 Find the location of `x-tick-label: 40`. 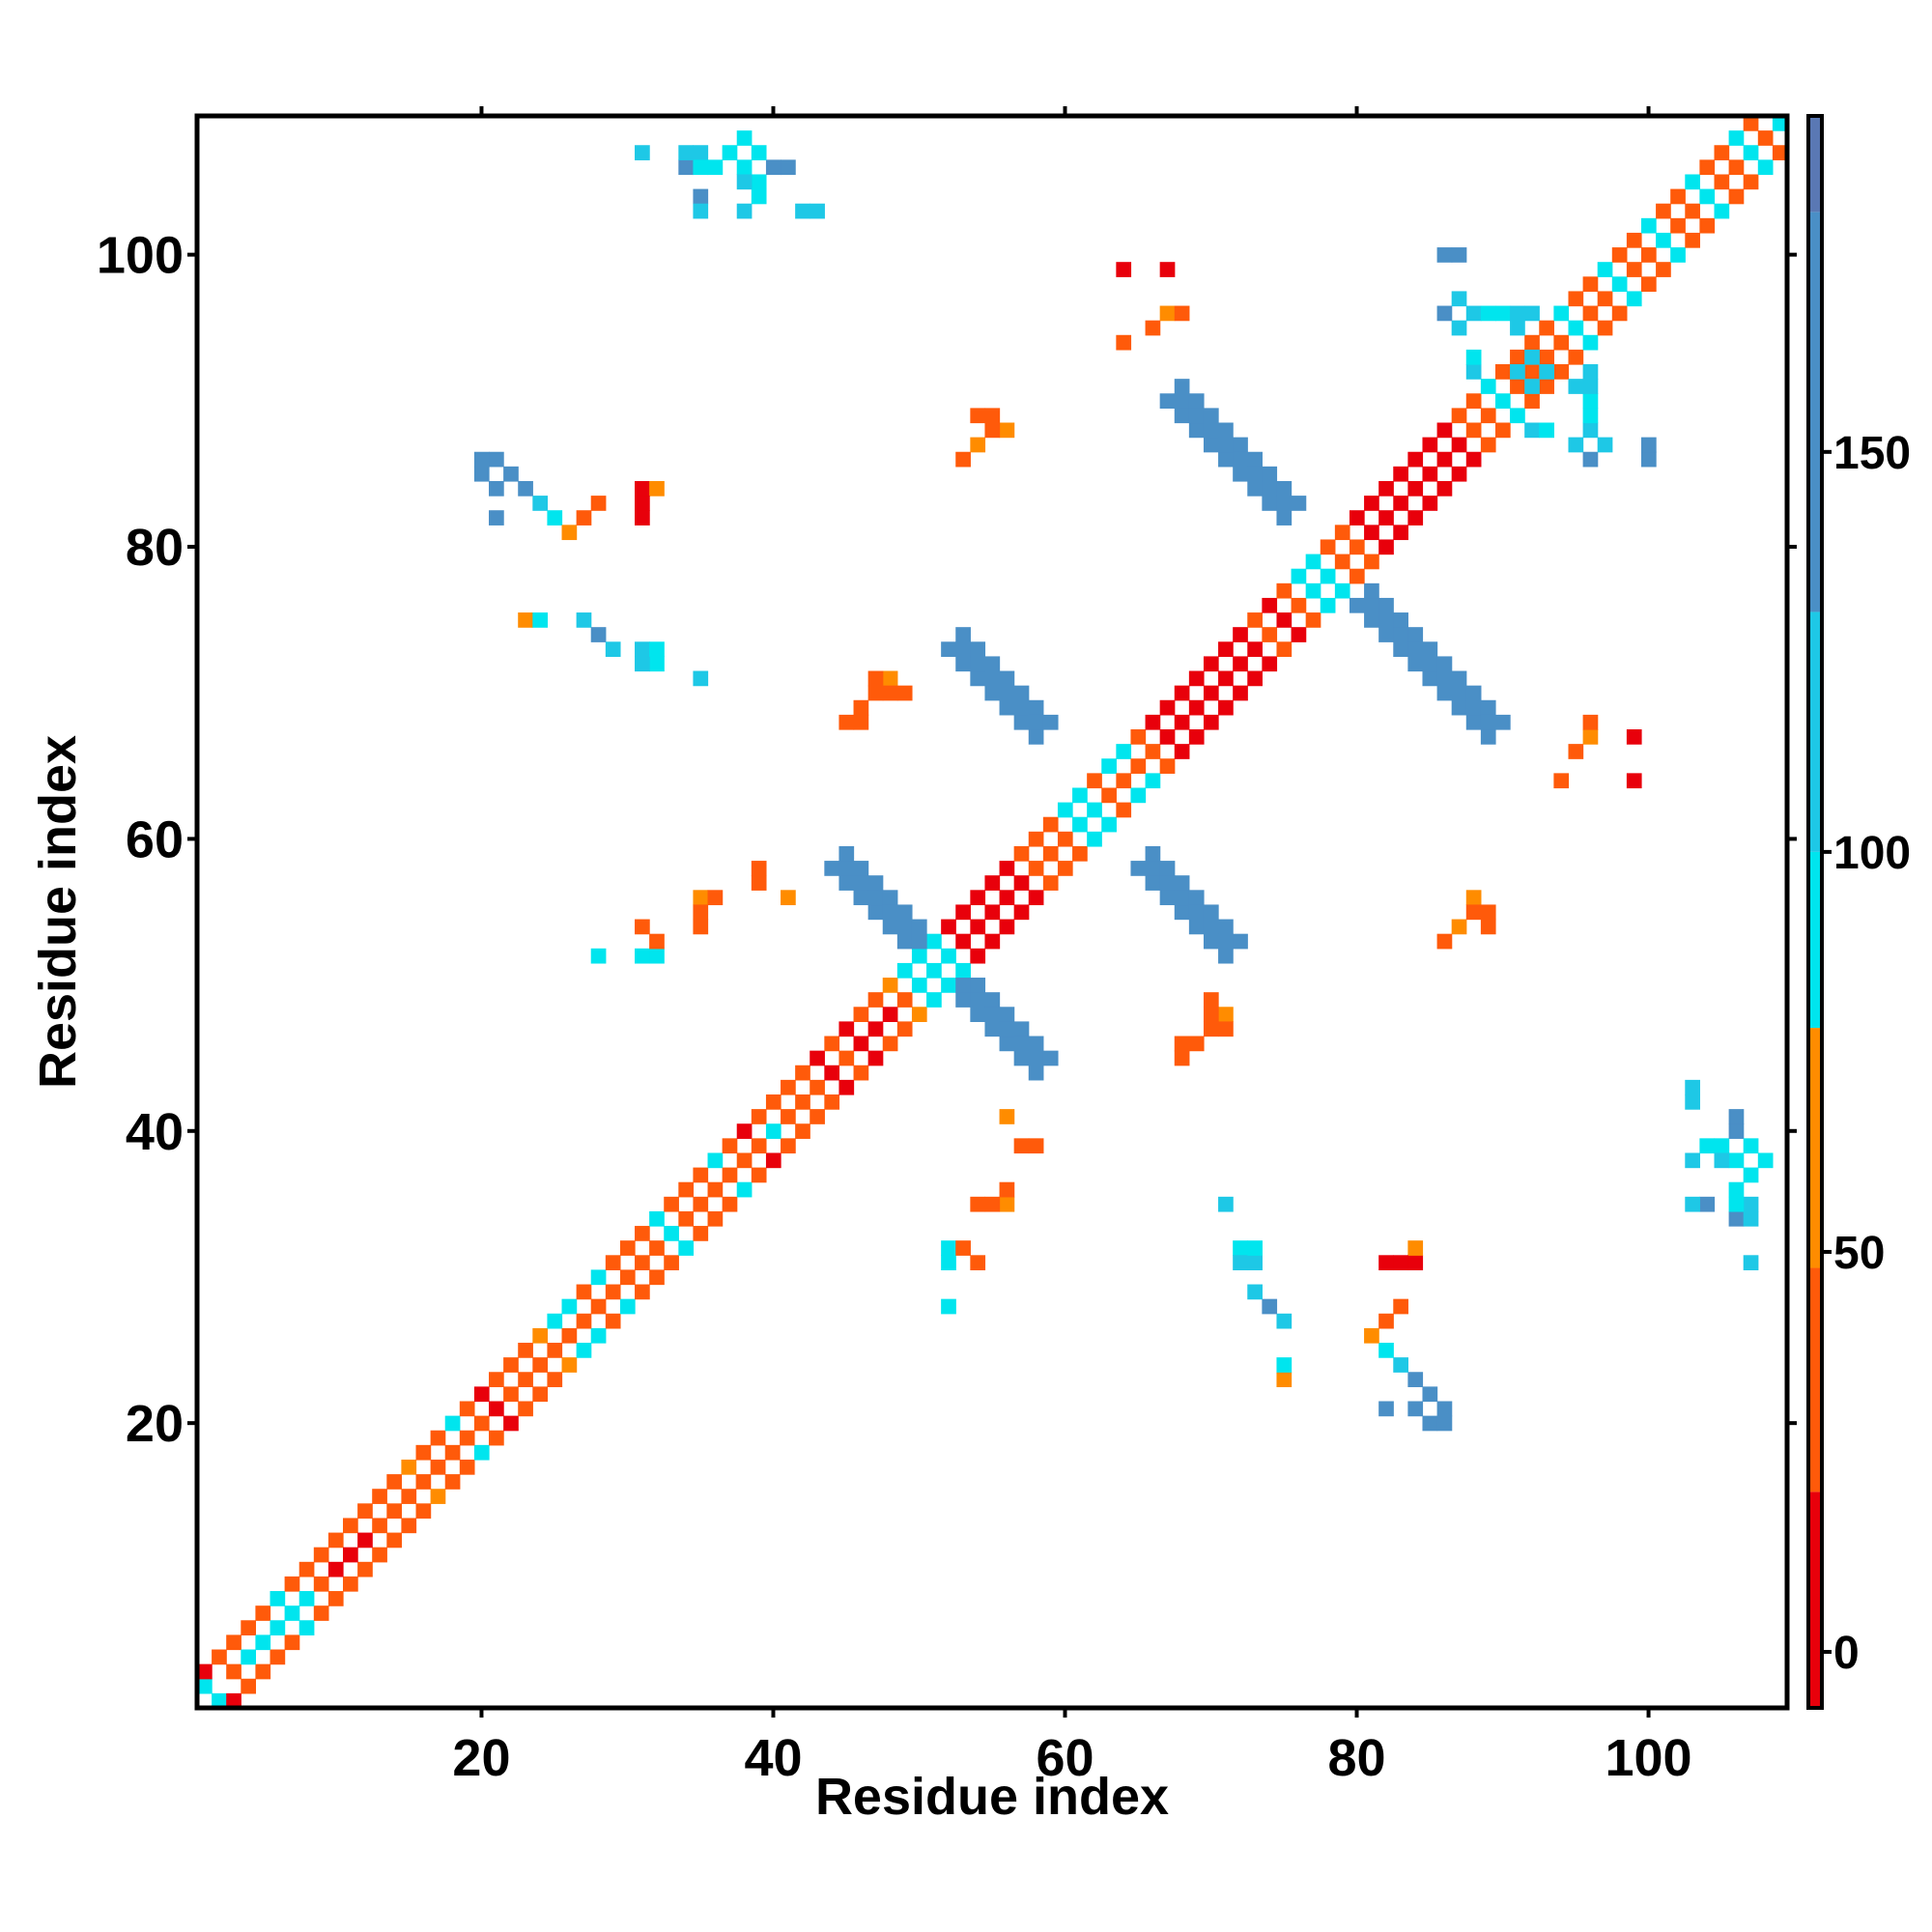

x-tick-label: 40 is located at coordinates (773, 1758).